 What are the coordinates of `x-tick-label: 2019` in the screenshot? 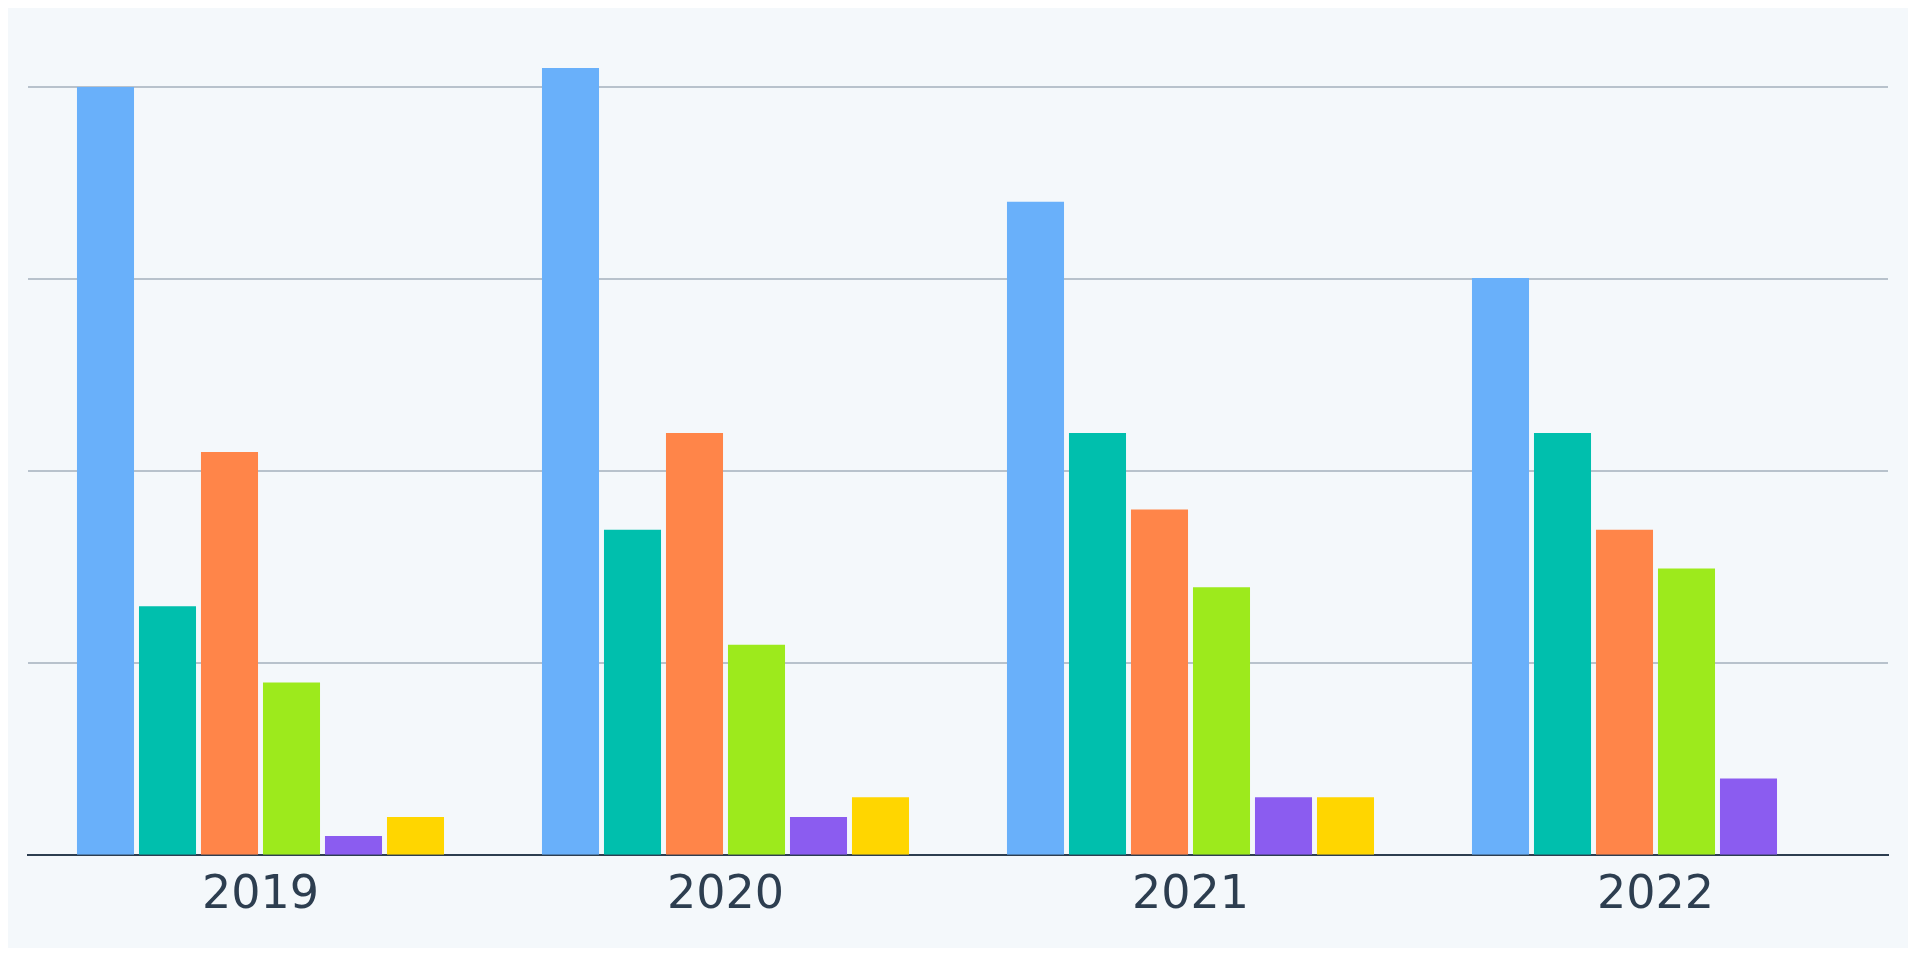 It's located at (260, 892).